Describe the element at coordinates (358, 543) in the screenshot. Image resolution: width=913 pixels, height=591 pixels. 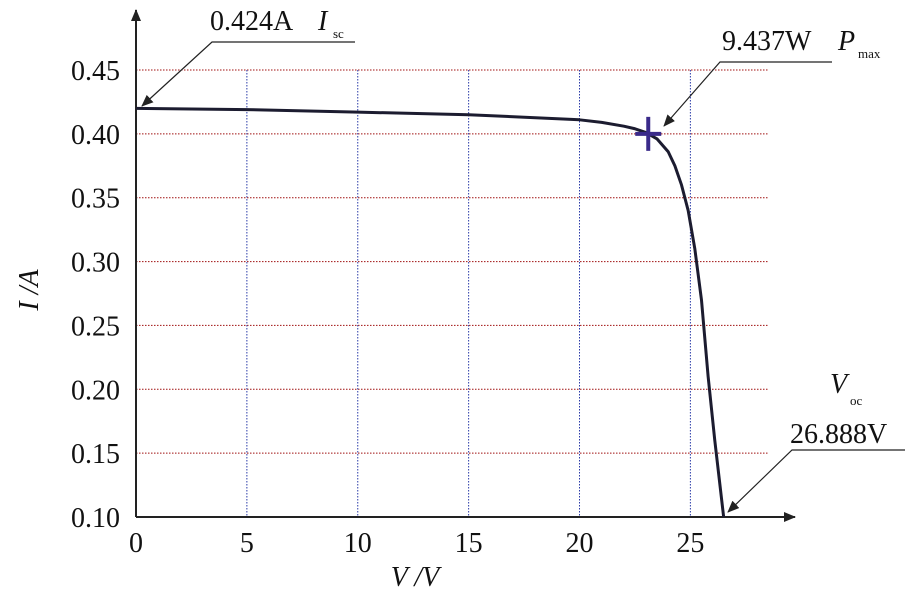
I see `x-tick-label: 10` at that location.